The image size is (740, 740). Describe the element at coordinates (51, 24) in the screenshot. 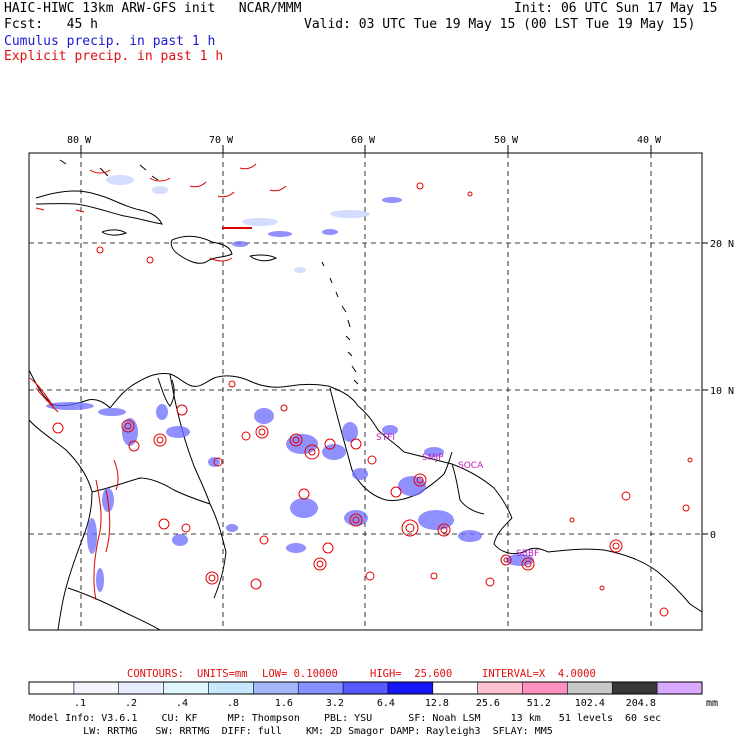

I see `forecast-hour: Fcst: 45 h` at that location.